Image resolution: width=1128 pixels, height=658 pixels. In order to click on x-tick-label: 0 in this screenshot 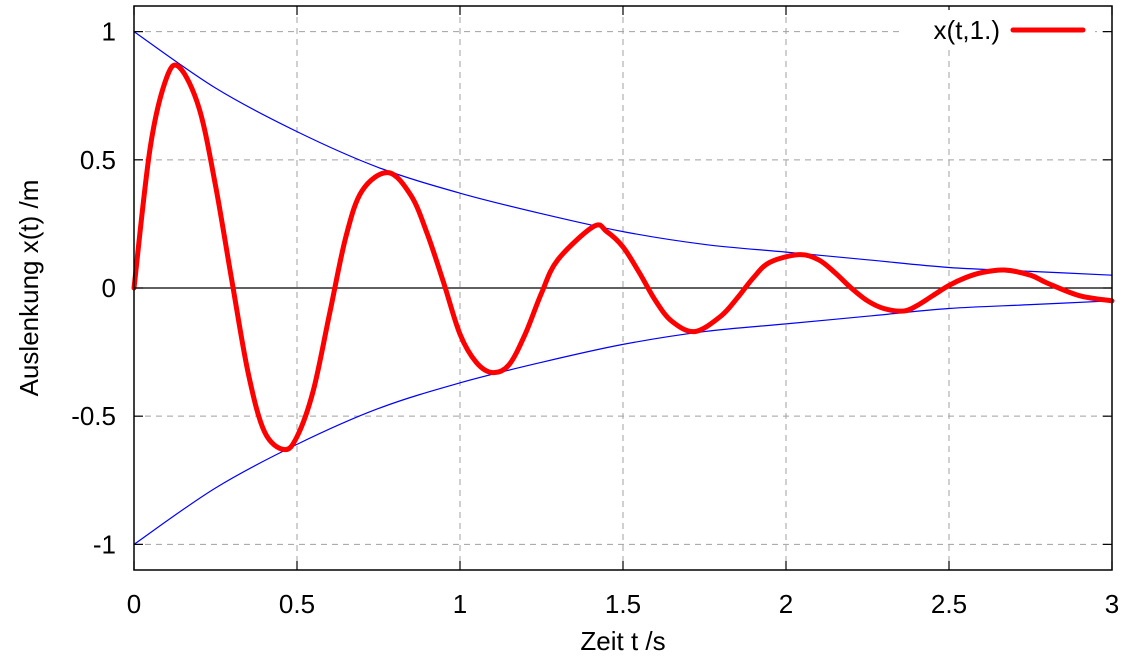, I will do `click(134, 604)`.